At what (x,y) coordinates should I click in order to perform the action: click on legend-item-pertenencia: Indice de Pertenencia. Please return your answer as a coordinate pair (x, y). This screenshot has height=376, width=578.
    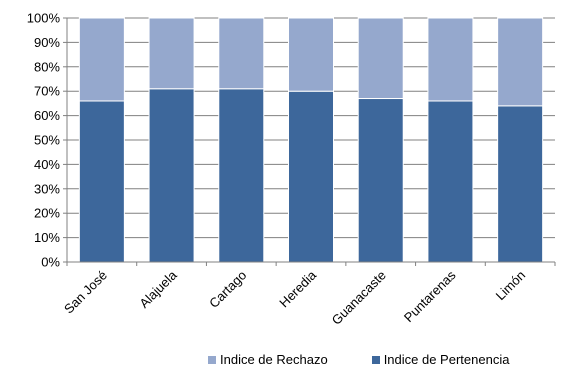
    Looking at the image, I should click on (440, 359).